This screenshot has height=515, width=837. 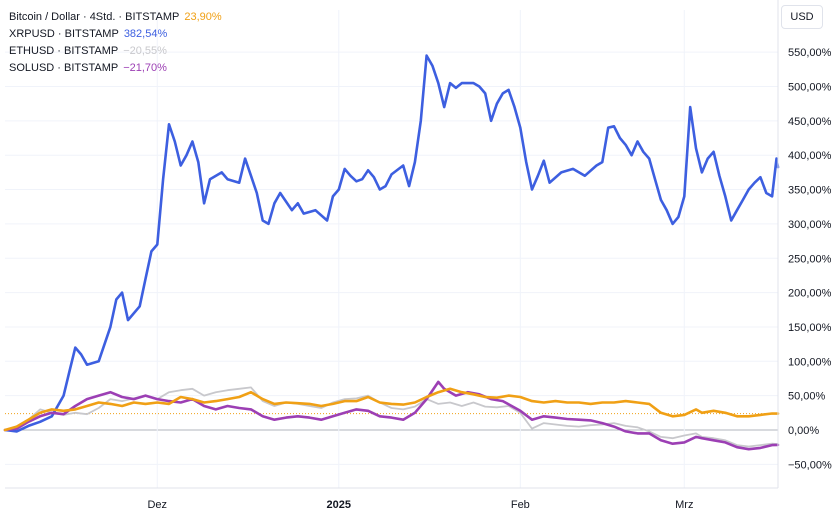 I want to click on legend-change: 382,54%, so click(x=145, y=34).